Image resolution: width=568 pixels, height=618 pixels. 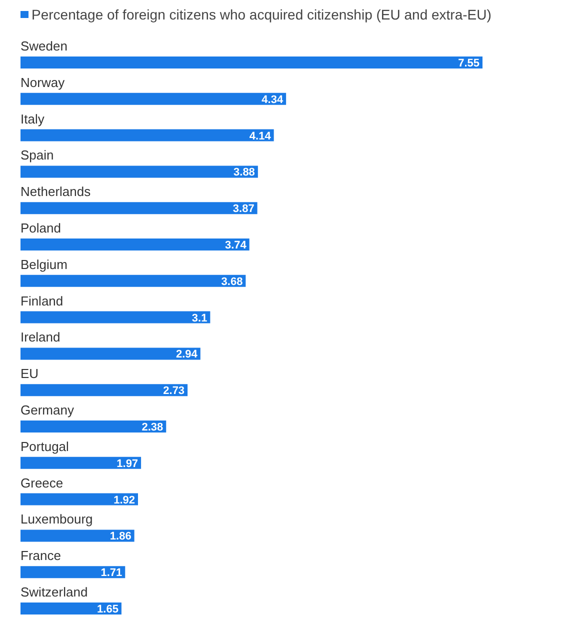 What do you see at coordinates (56, 192) in the screenshot?
I see `y-tick-label: Netherlands` at bounding box center [56, 192].